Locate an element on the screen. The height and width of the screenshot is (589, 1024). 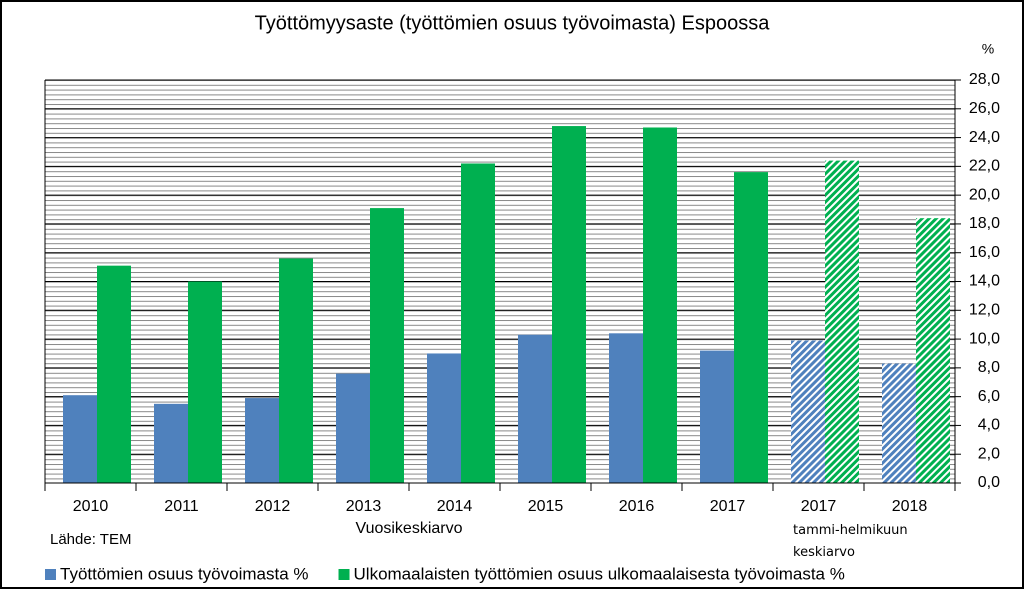
y-tick-label: 26,0 is located at coordinates (984, 108).